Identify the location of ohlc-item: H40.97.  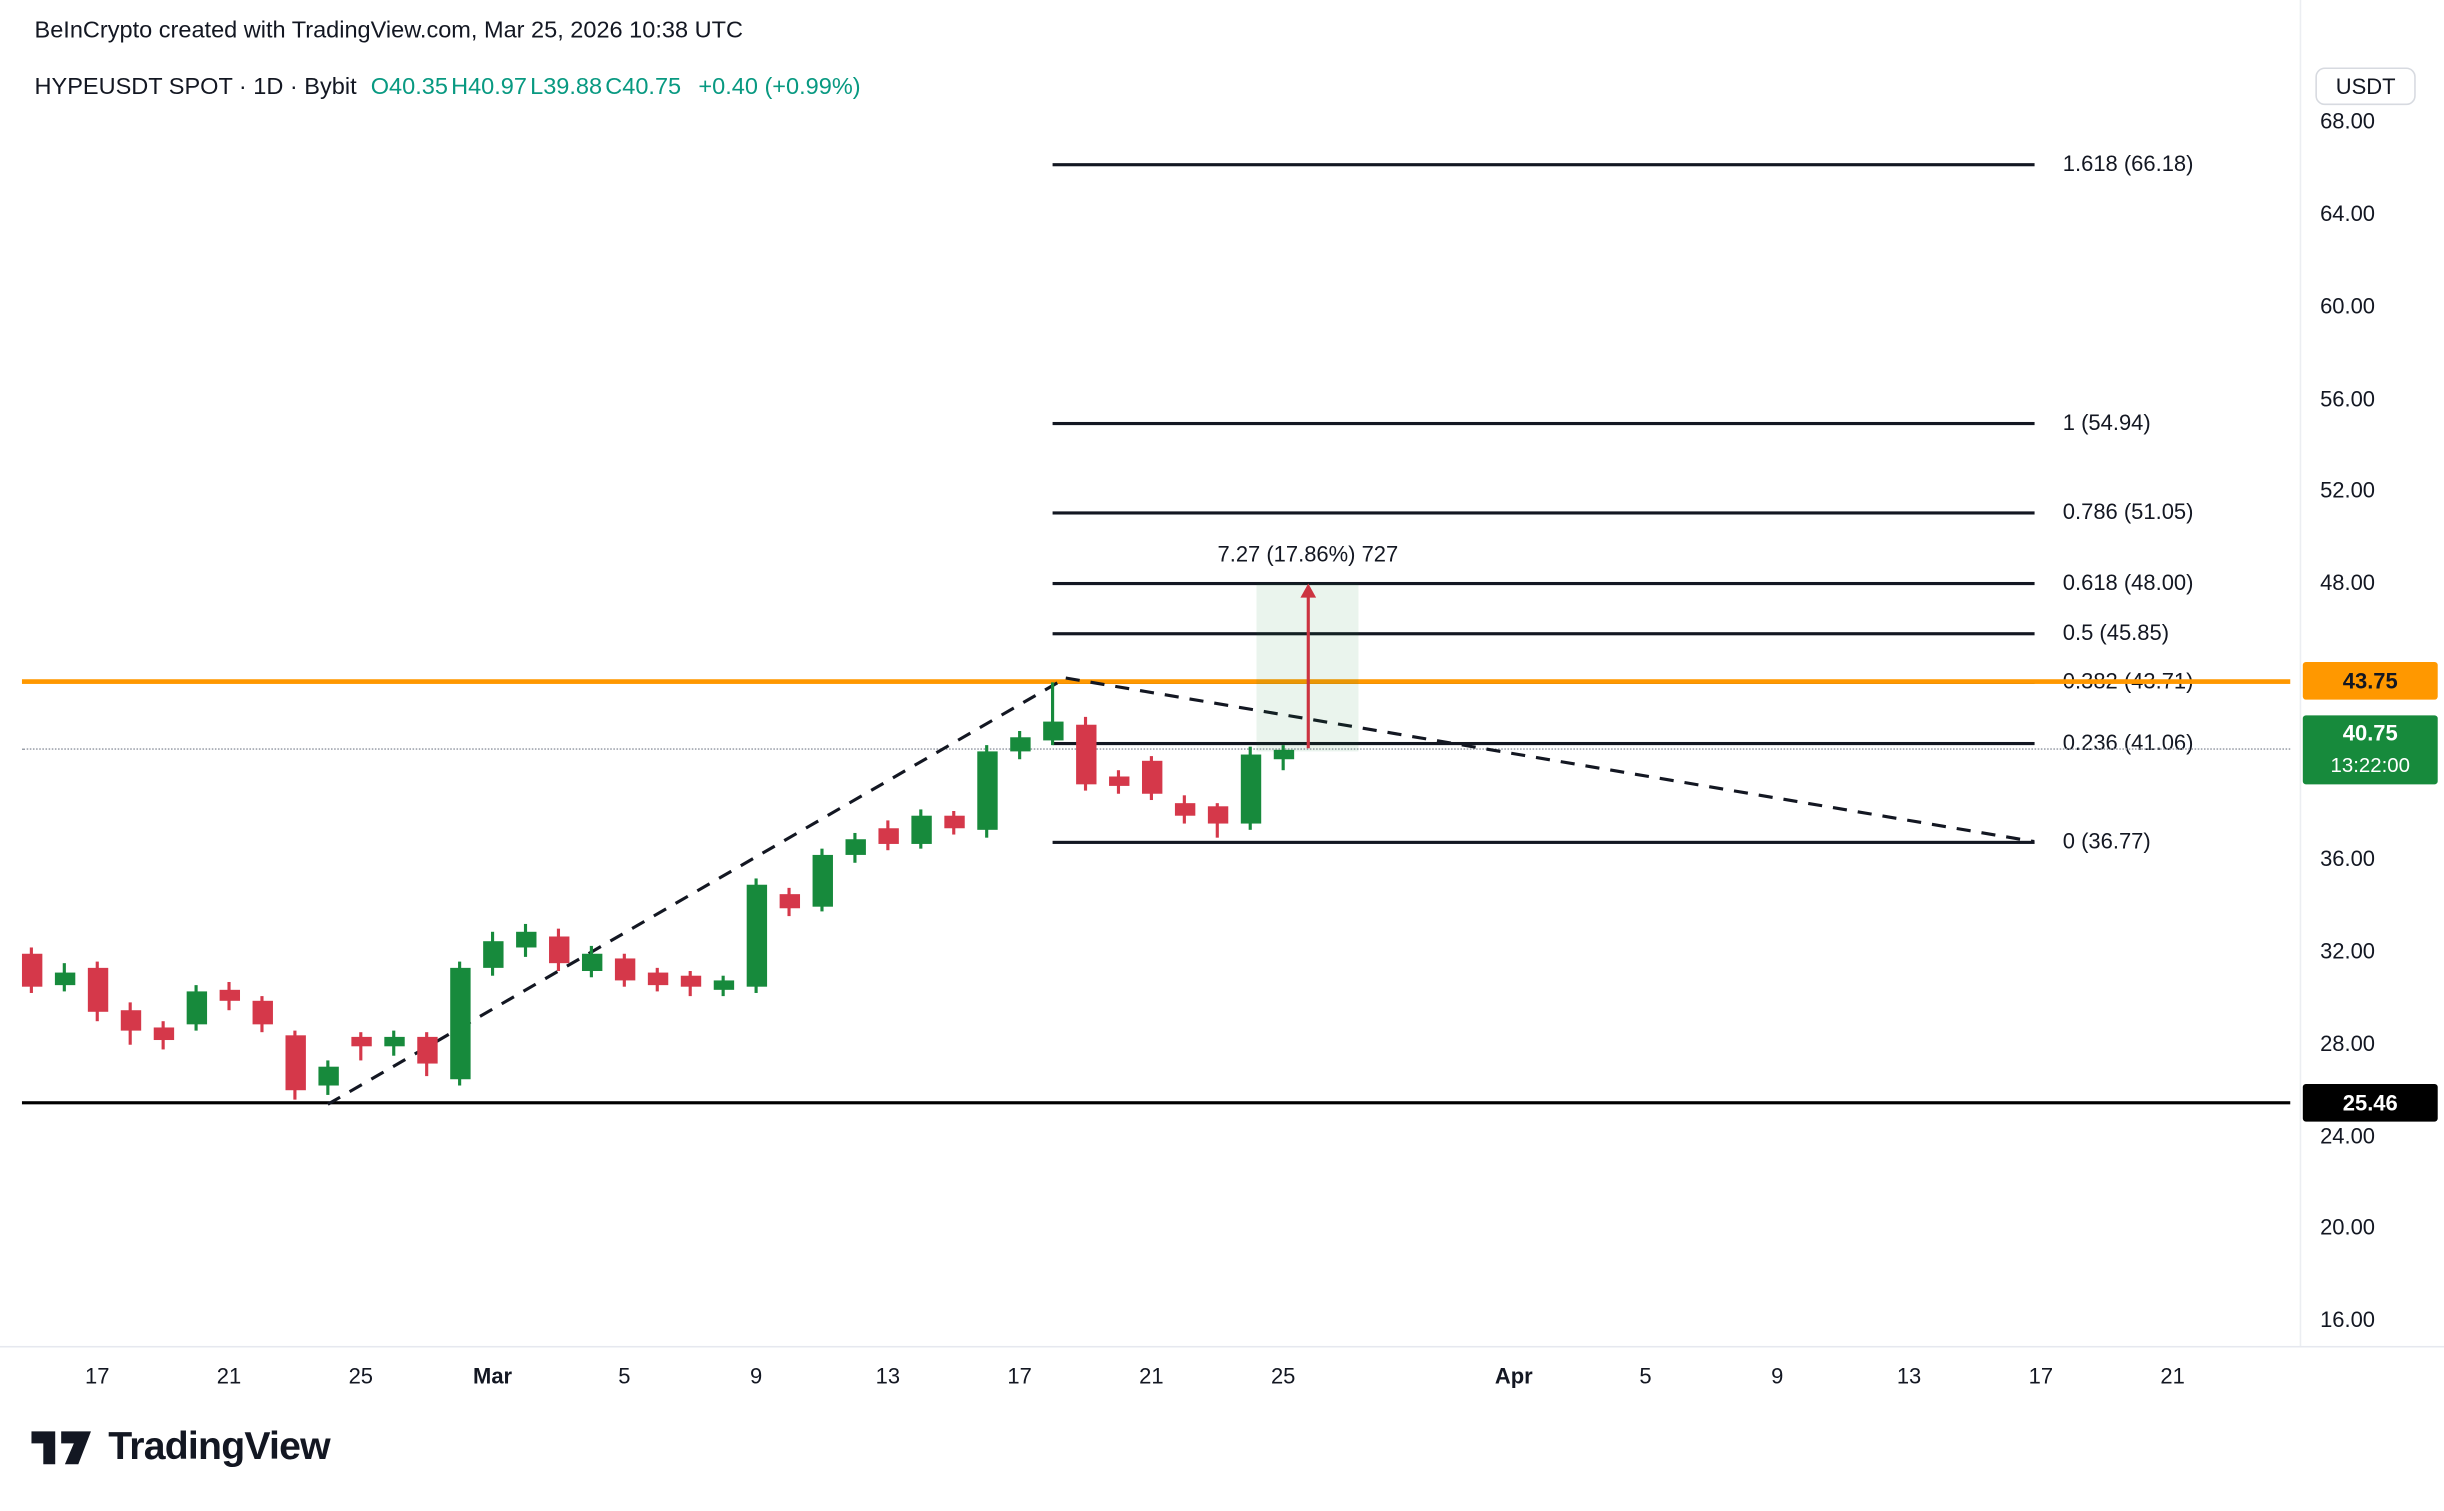
(489, 87).